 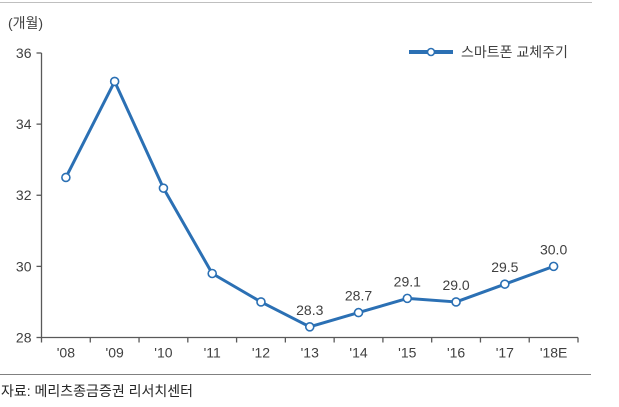 What do you see at coordinates (407, 281) in the screenshot?
I see `data-point-label: 29.1` at bounding box center [407, 281].